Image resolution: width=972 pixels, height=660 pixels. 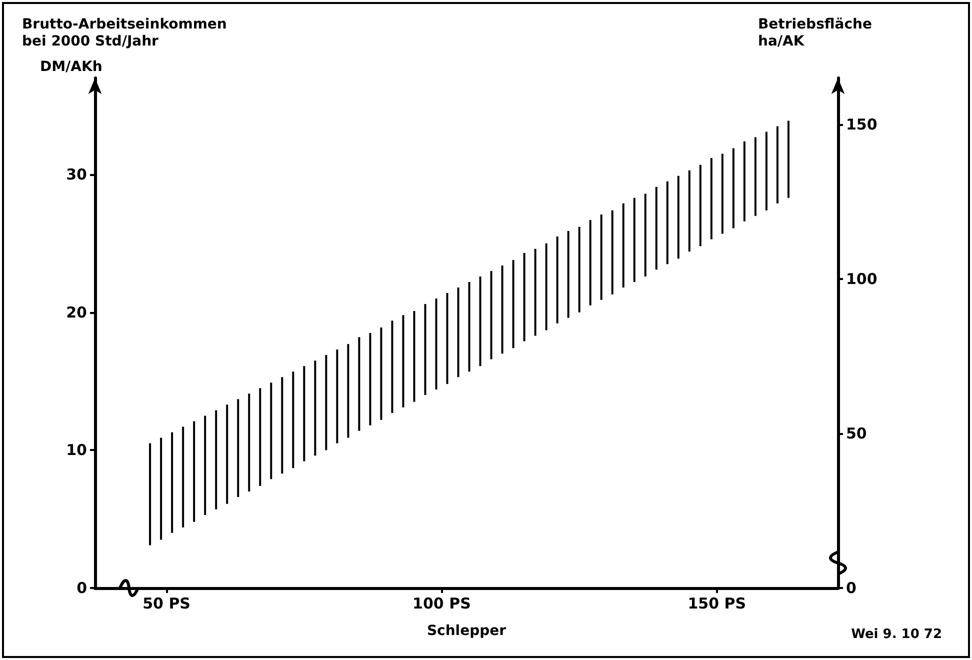 What do you see at coordinates (862, 124) in the screenshot?
I see `y2-tick-label: 150` at bounding box center [862, 124].